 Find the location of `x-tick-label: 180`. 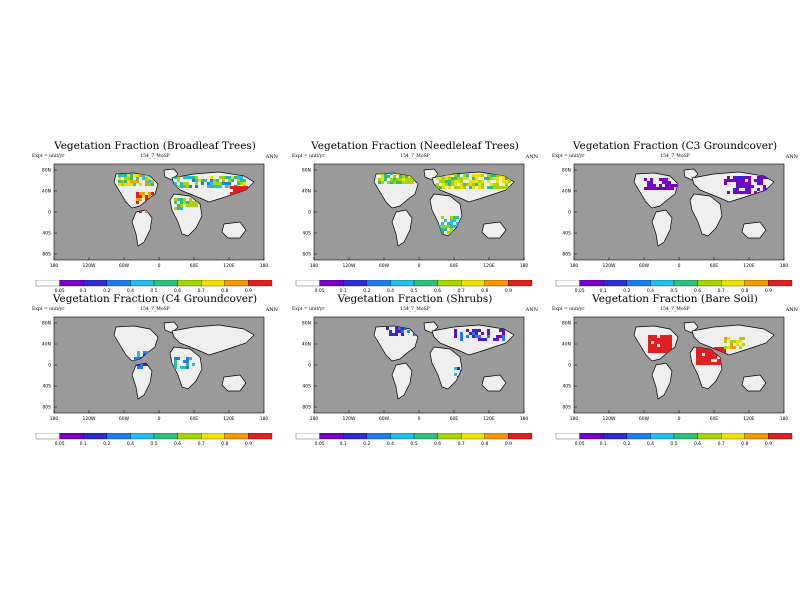

x-tick-label: 180 is located at coordinates (524, 266).